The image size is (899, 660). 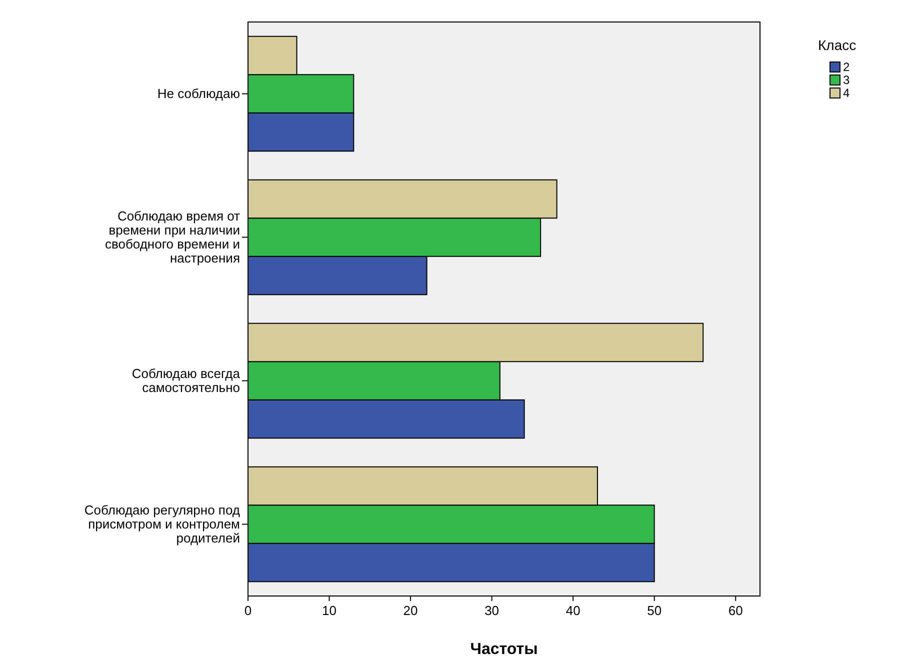 What do you see at coordinates (198, 93) in the screenshot?
I see `y-tick-label: Не соблюдаю` at bounding box center [198, 93].